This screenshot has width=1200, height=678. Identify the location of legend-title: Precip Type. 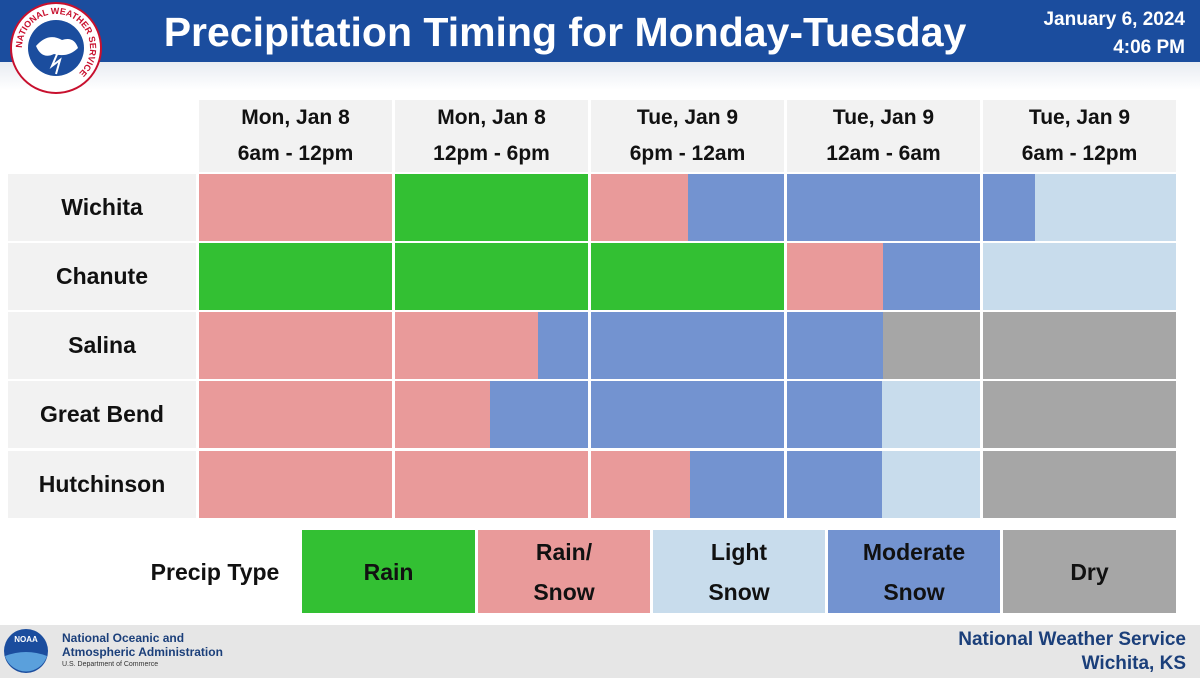
(215, 571).